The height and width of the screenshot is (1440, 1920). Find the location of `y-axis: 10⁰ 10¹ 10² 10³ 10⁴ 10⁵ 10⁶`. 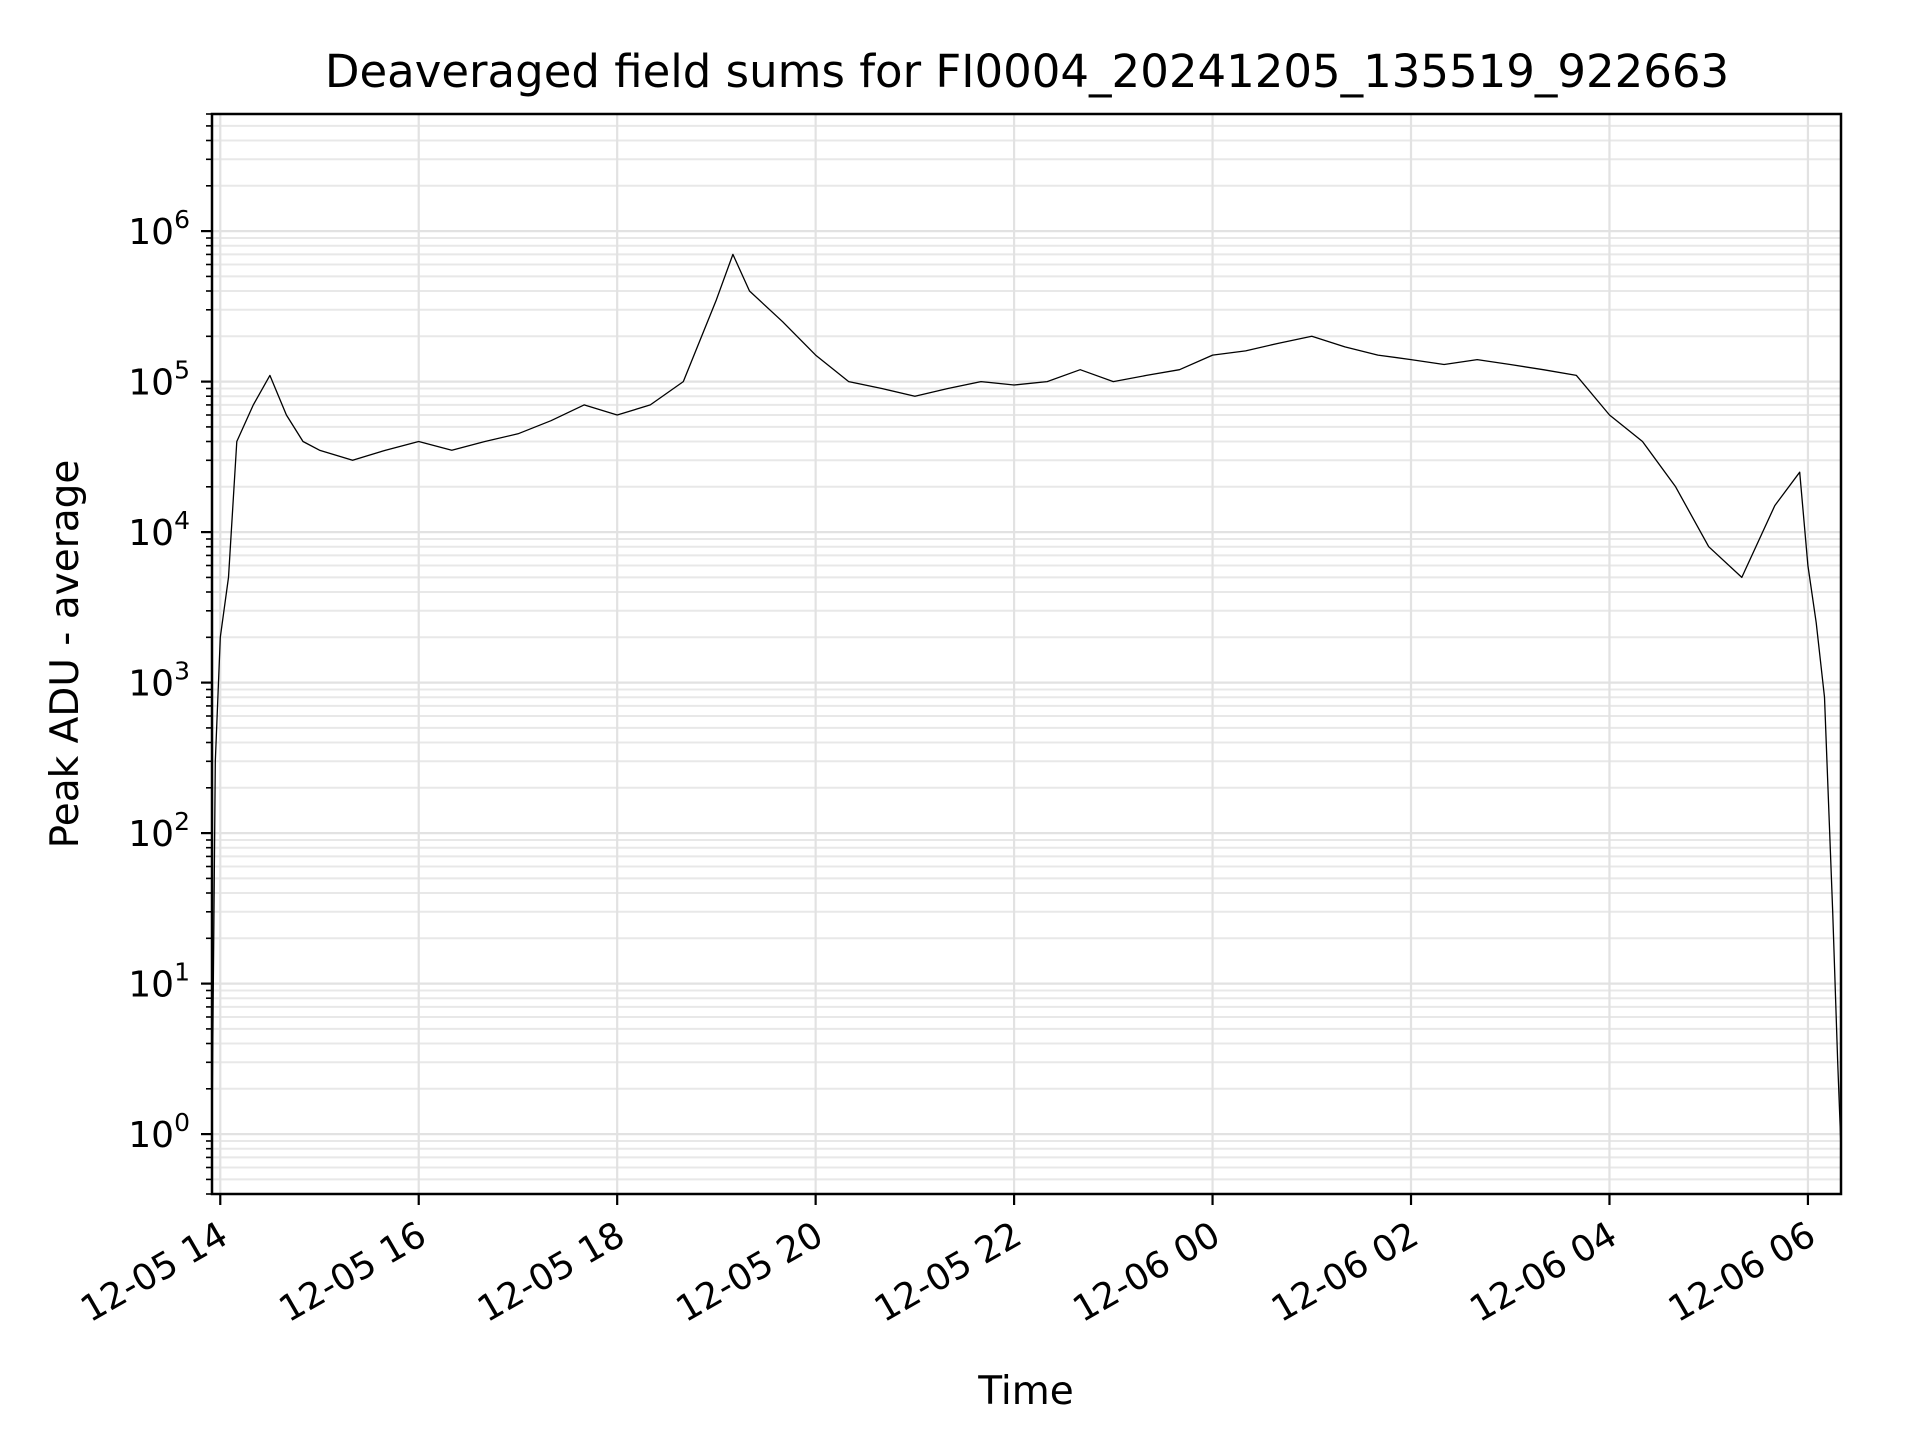

y-axis: 10⁰ 10¹ 10² 10³ 10⁴ 10⁵ 10⁶ is located at coordinates (170, 654).